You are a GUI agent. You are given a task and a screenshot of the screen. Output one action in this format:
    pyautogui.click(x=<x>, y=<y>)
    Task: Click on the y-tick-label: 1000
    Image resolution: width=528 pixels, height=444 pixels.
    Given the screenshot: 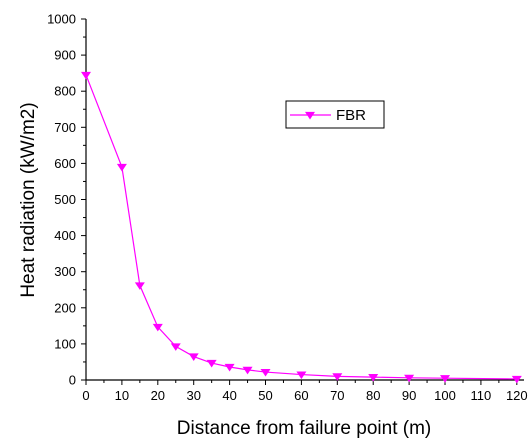 What is the action you would take?
    pyautogui.click(x=61, y=19)
    